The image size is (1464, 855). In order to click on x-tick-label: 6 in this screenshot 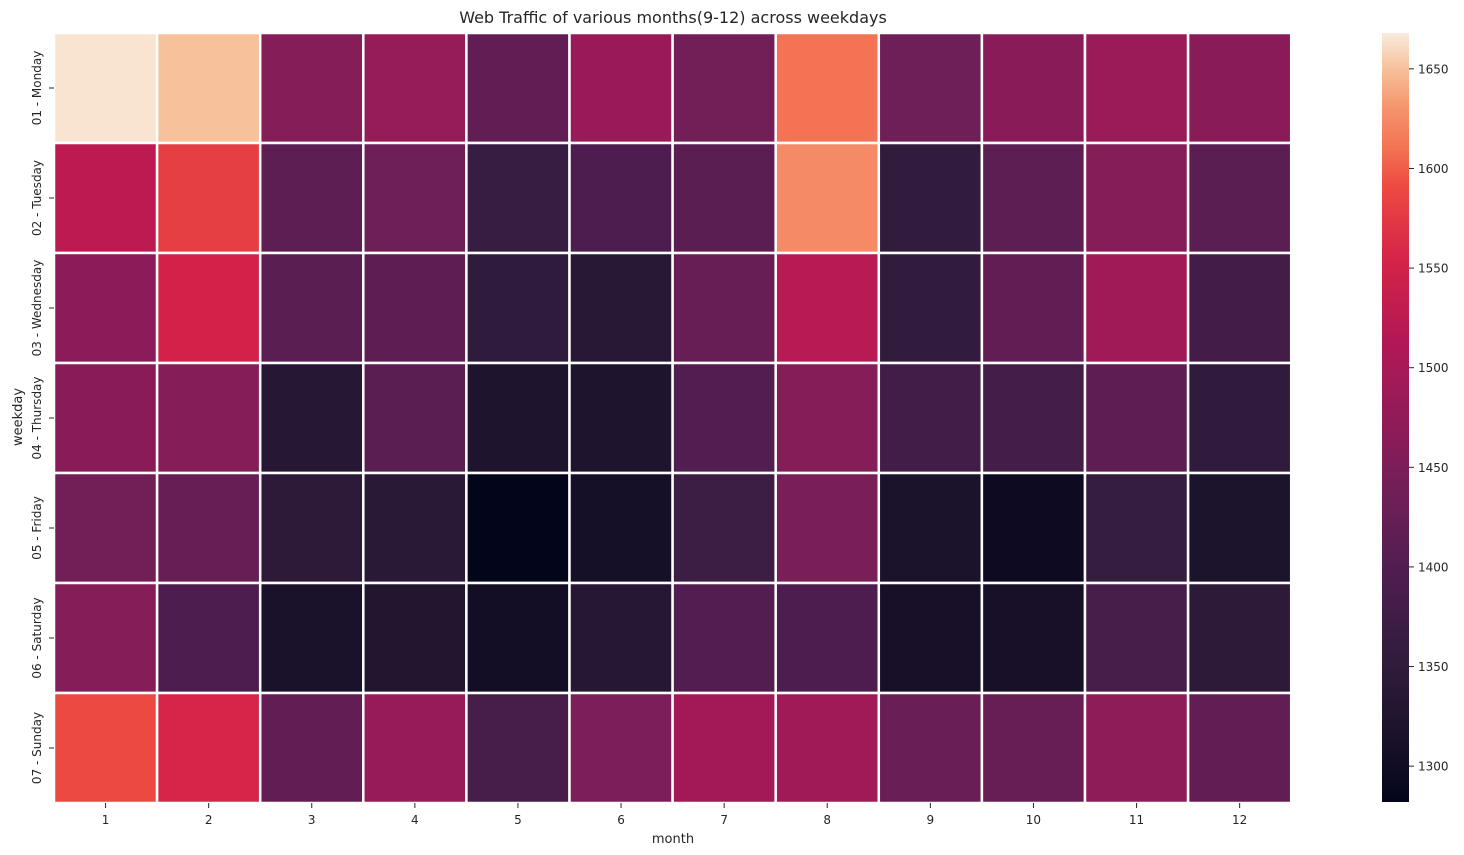, I will do `click(621, 820)`.